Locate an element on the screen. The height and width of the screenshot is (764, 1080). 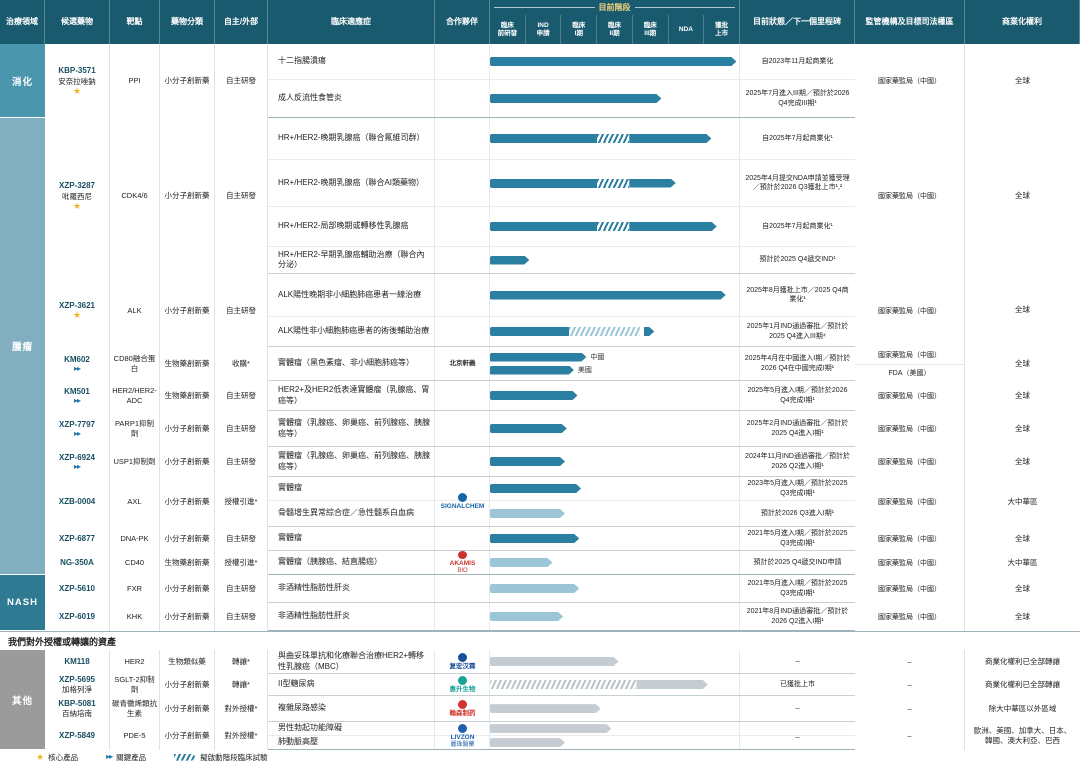
bar-region-label: 美國 is located at coordinates (584, 370).